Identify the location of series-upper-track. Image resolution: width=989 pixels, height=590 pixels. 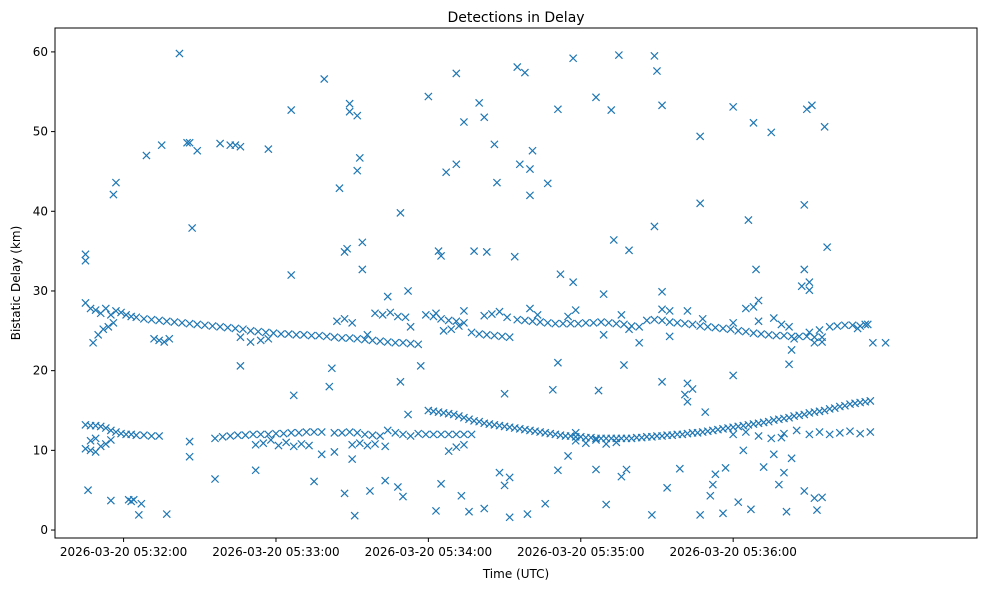
(485, 323).